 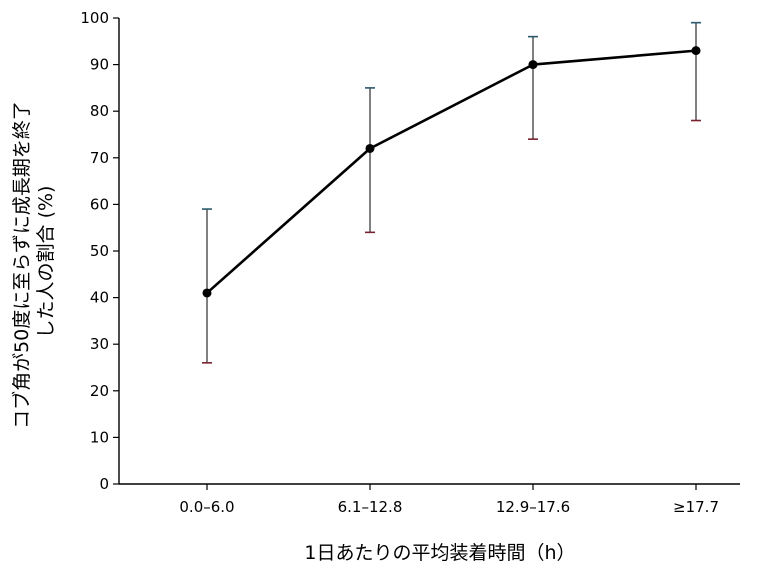 I want to click on x-tick-label: 0.0–6.0, so click(x=206, y=507).